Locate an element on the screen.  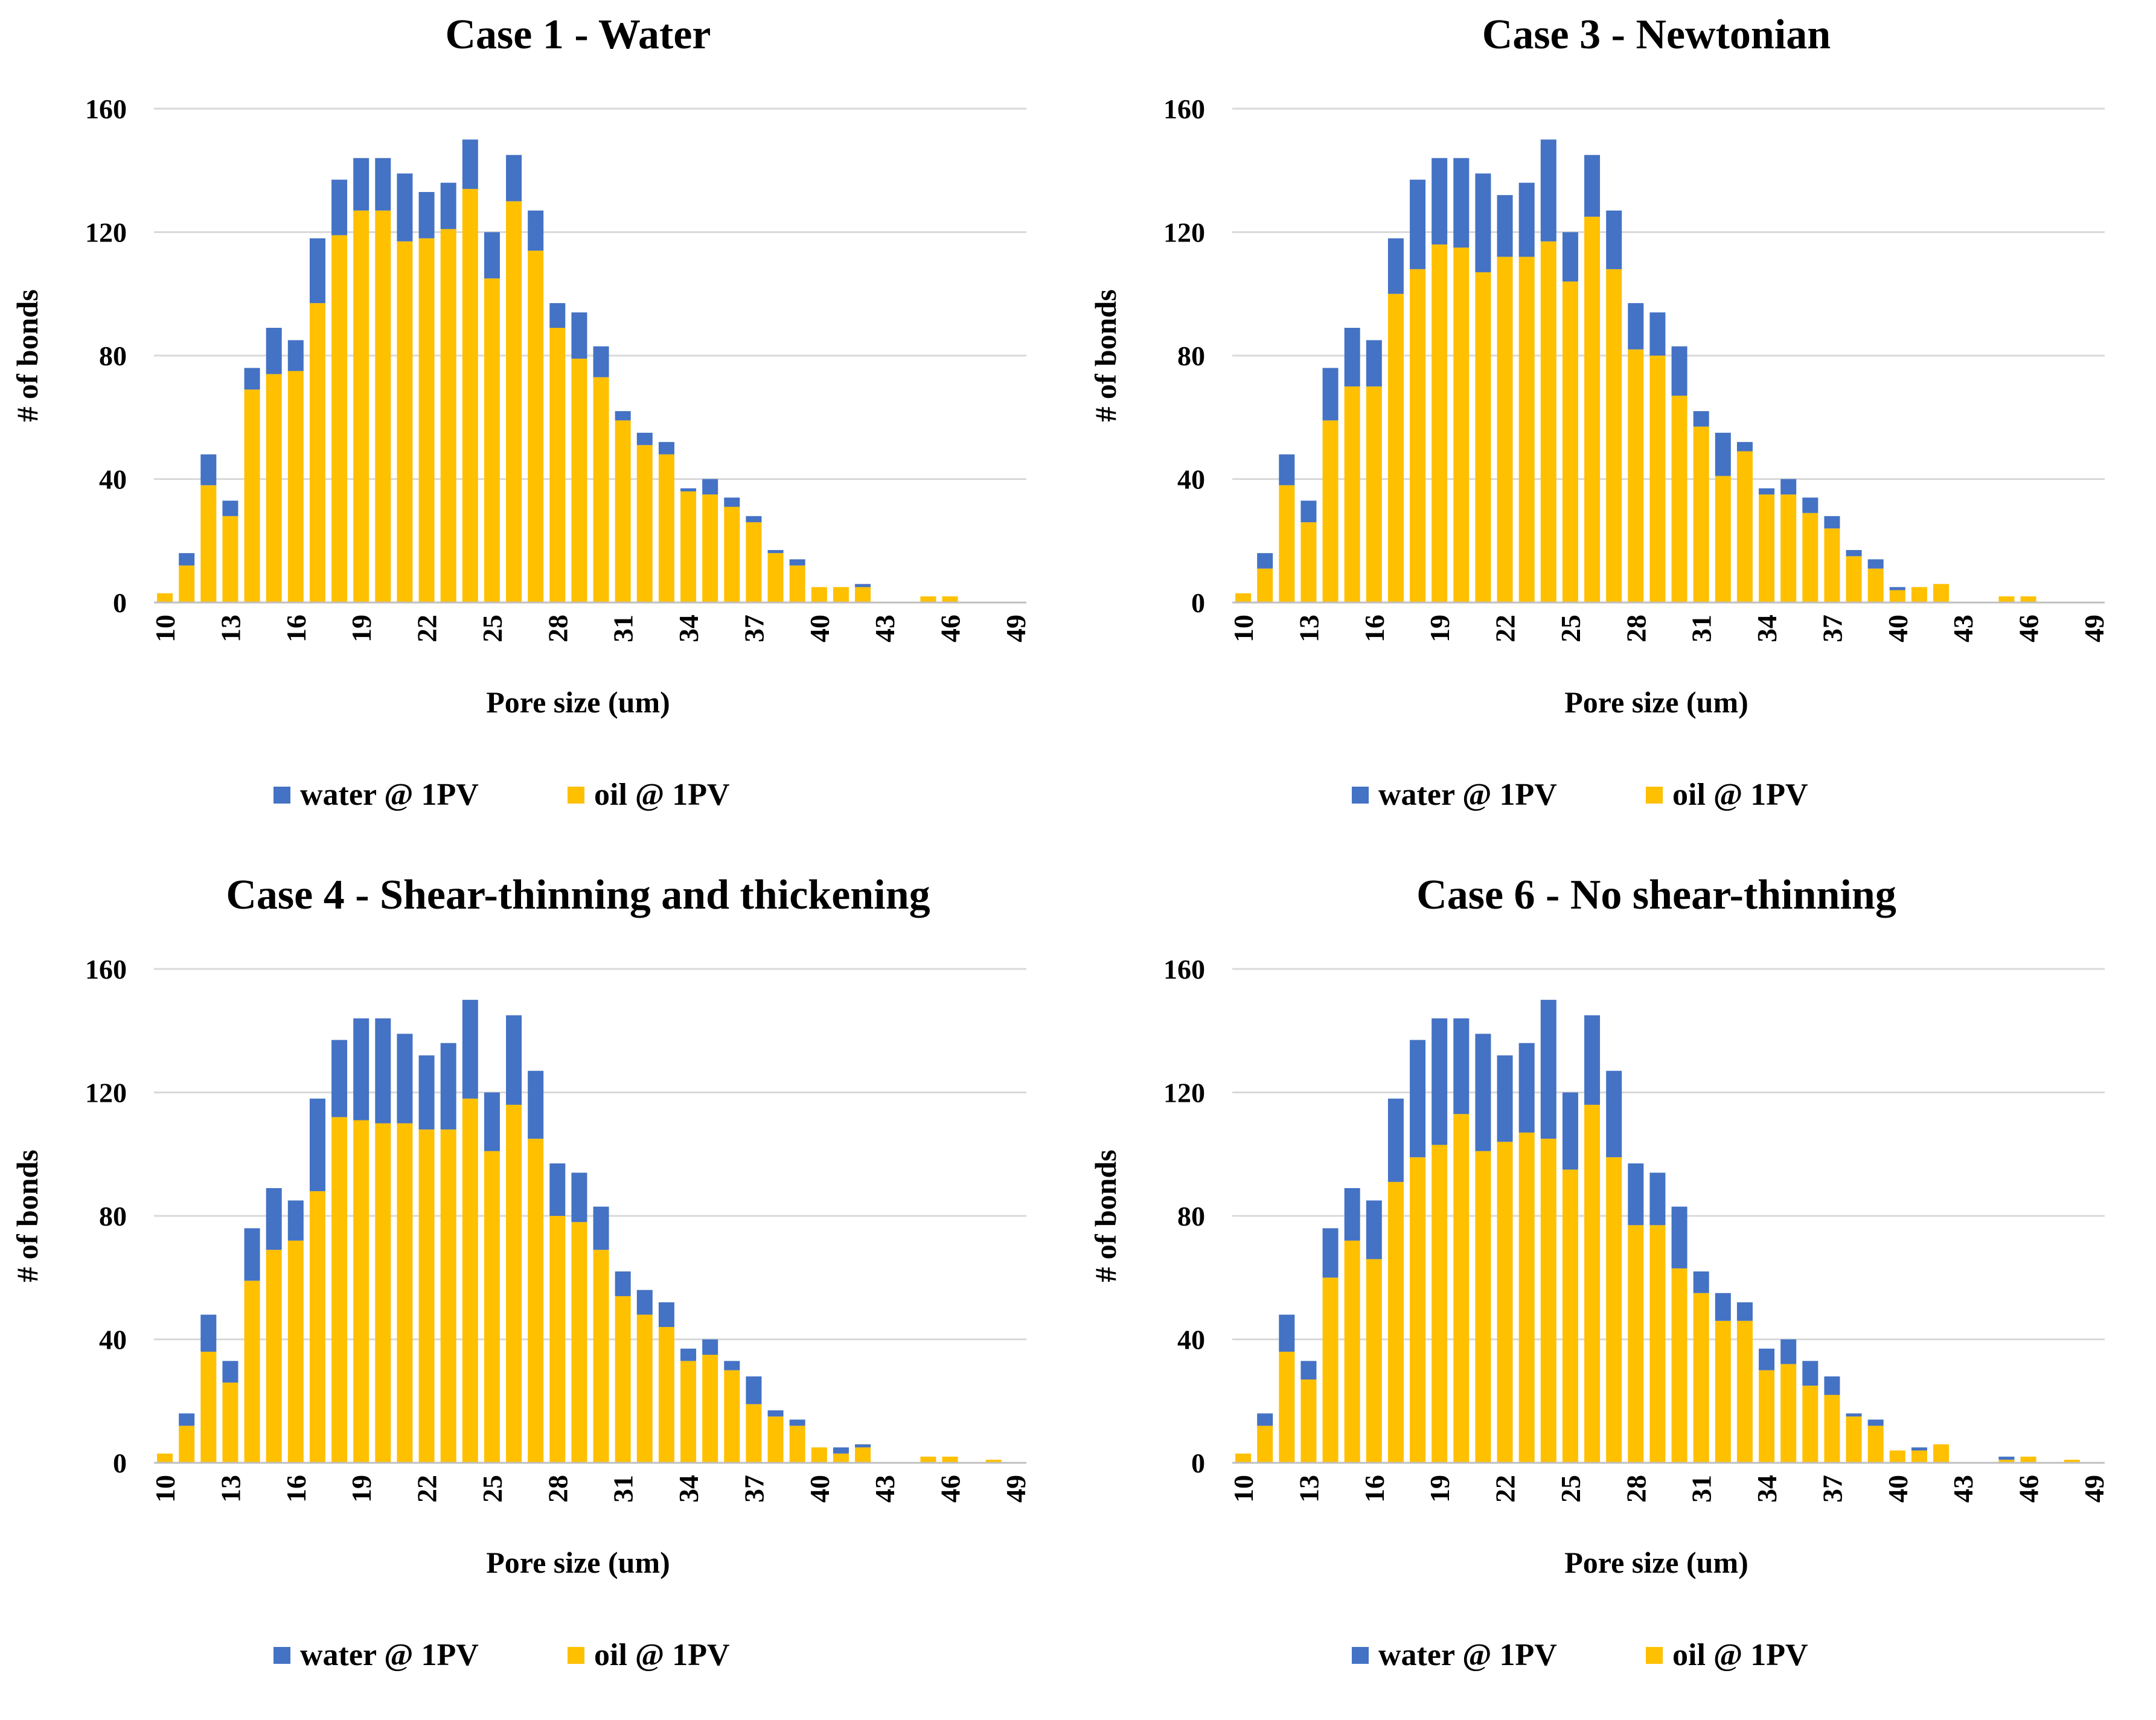
chart-title: Case 3 - Newtonian is located at coordinates (1656, 35).